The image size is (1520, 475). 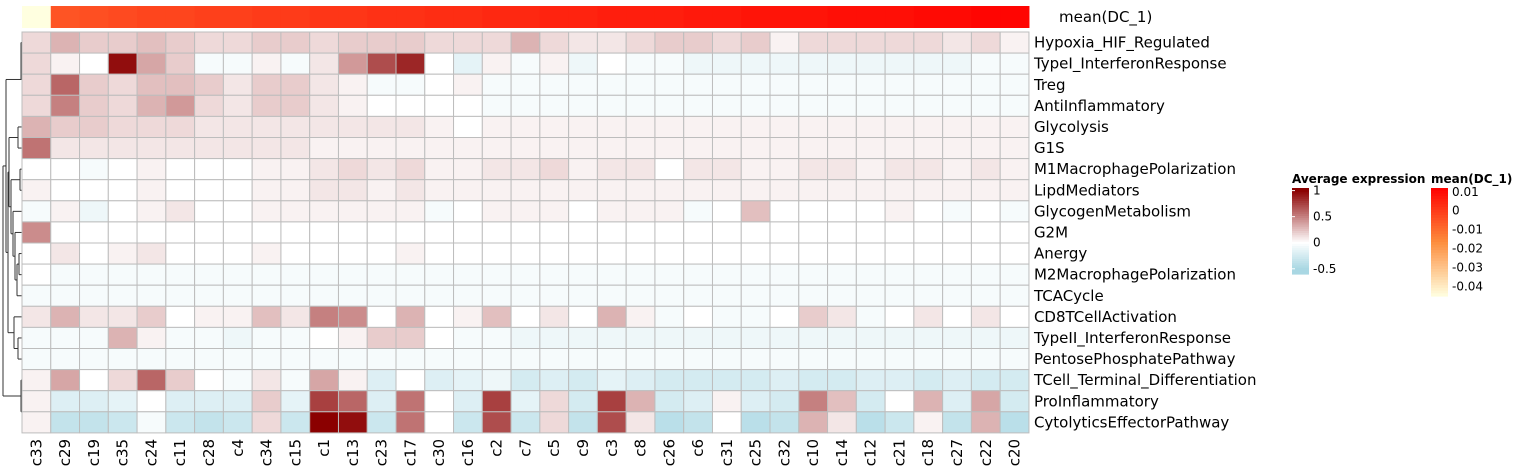 What do you see at coordinates (123, 452) in the screenshot?
I see `column-label: c35` at bounding box center [123, 452].